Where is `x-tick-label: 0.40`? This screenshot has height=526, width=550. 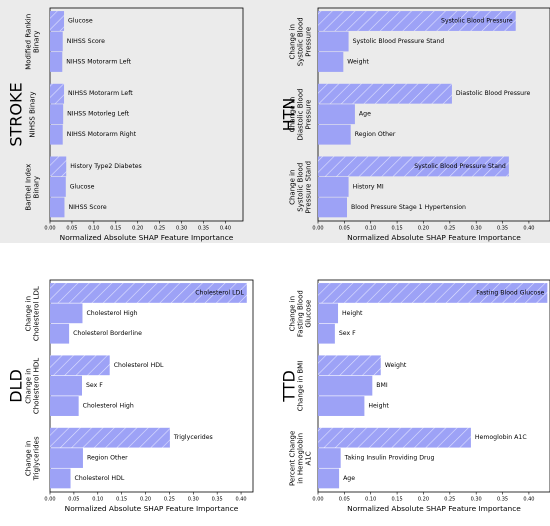
x-tick-label: 0.40 is located at coordinates (528, 229).